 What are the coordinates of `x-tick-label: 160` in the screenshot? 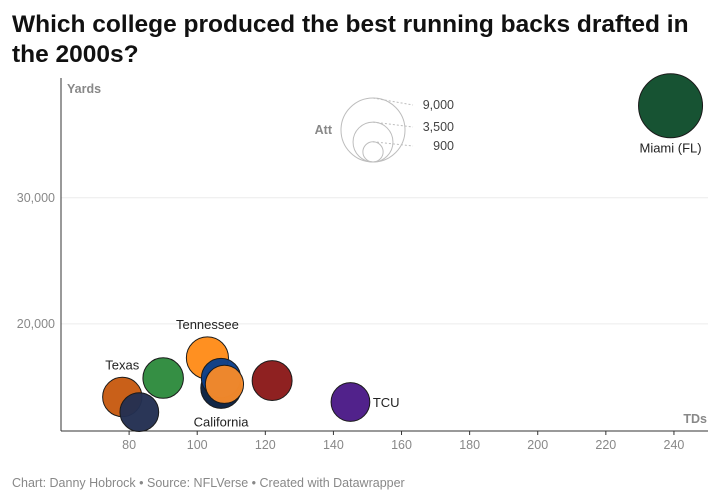 It's located at (401, 445).